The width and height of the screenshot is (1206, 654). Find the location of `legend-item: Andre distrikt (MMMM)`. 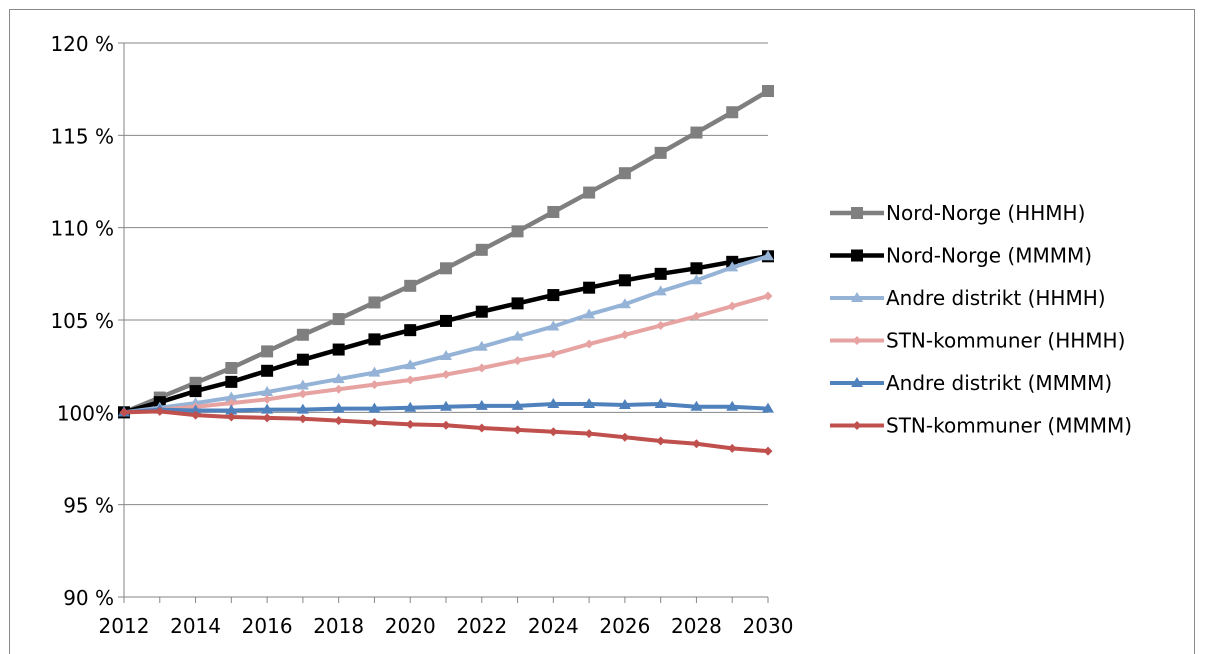

legend-item: Andre distrikt (MMMM) is located at coordinates (971, 383).